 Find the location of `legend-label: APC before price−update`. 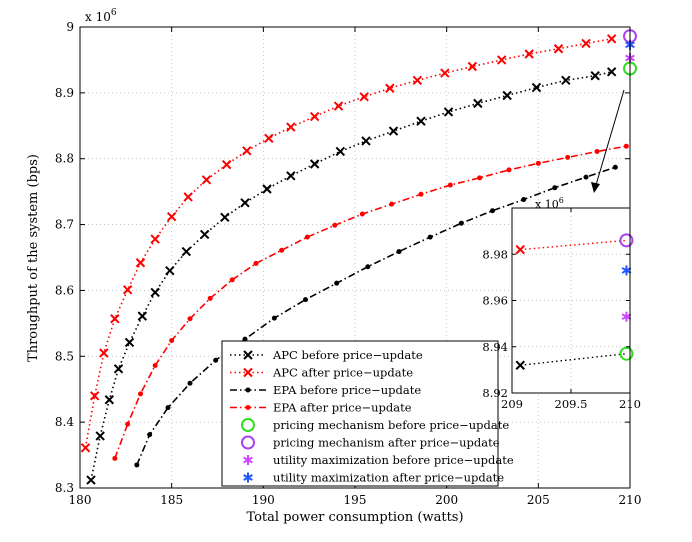

legend-label: APC before price−update is located at coordinates (347, 355).